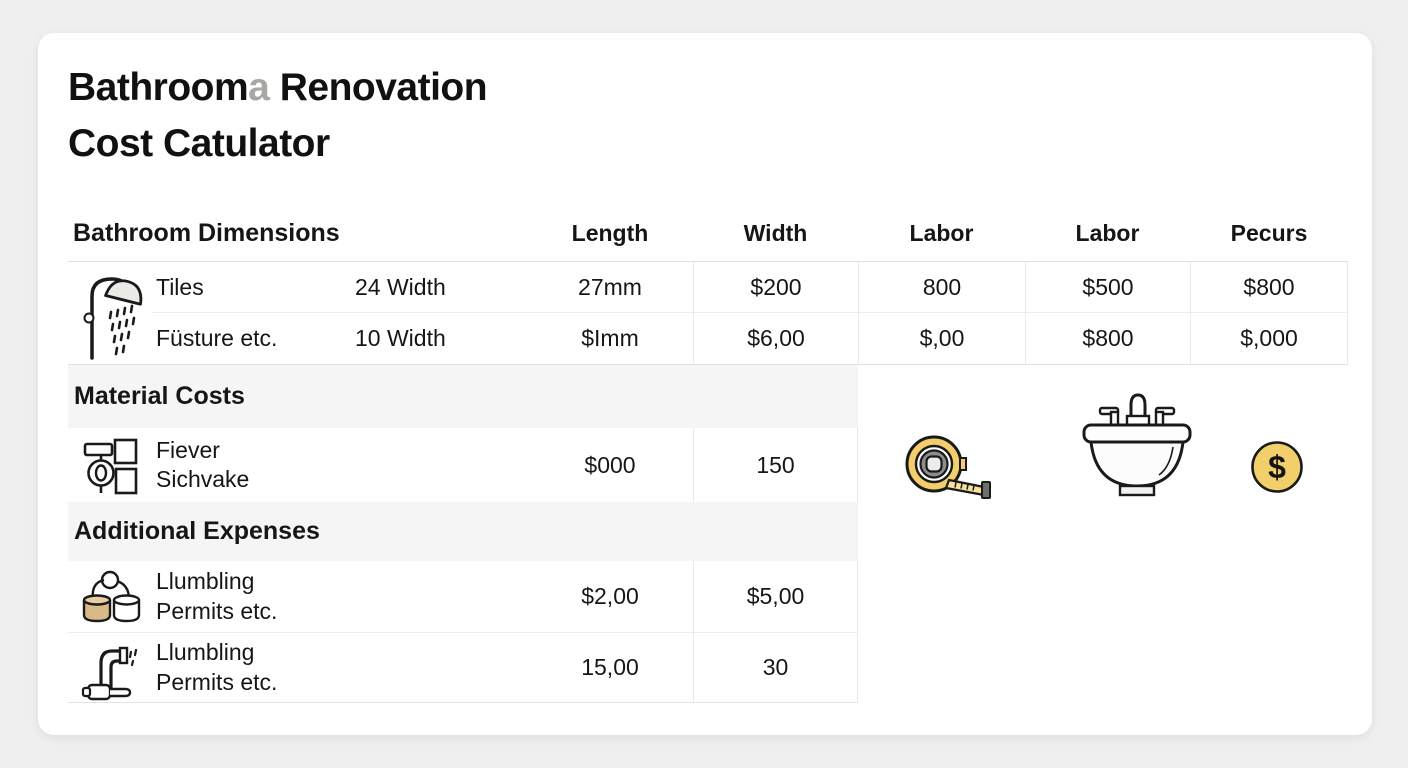 This screenshot has height=768, width=1408. Describe the element at coordinates (400, 287) in the screenshot. I see `item-dimension: 24 Width` at that location.